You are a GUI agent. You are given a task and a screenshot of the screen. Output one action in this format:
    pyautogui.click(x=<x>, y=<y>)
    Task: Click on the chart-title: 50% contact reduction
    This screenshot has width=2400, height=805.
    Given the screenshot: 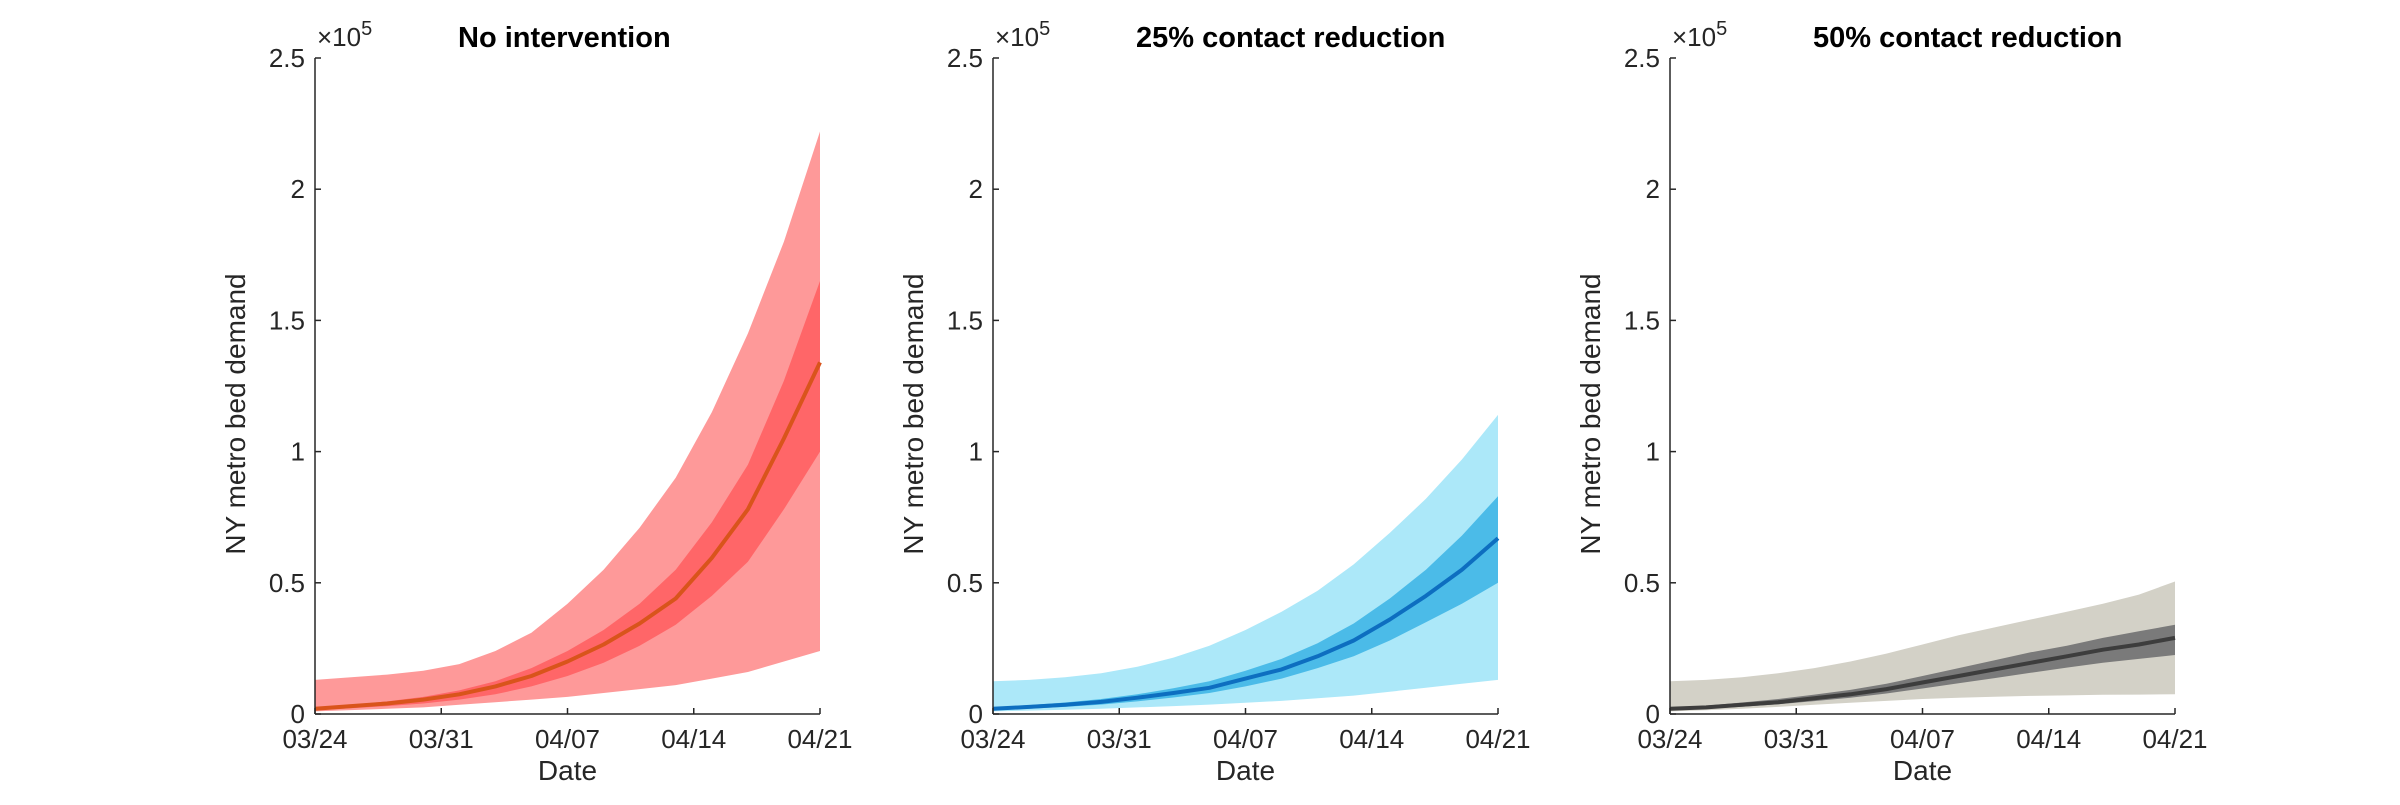 What is the action you would take?
    pyautogui.click(x=1967, y=38)
    